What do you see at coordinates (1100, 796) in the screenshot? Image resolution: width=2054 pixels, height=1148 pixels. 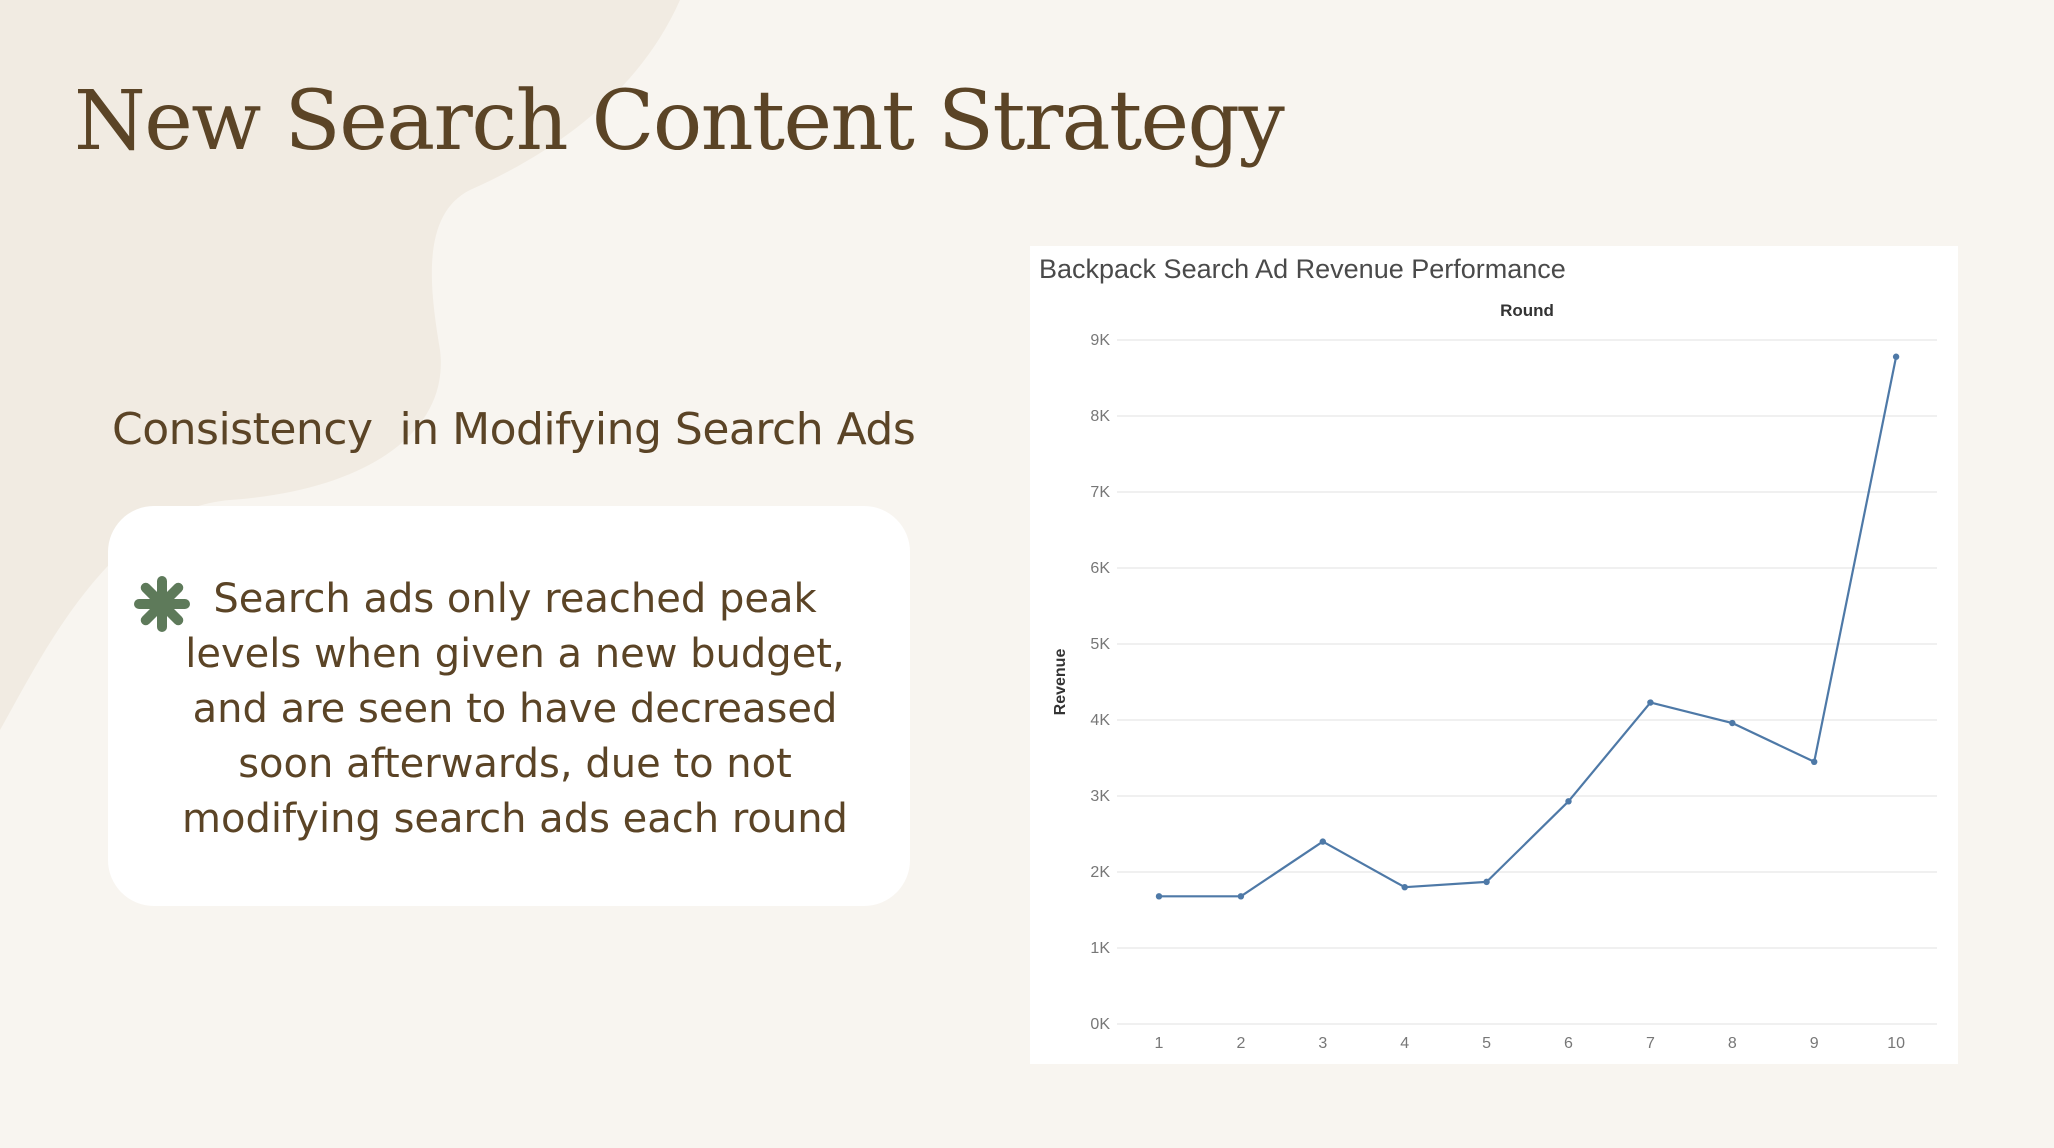 I see `y-tick-label: 3K` at bounding box center [1100, 796].